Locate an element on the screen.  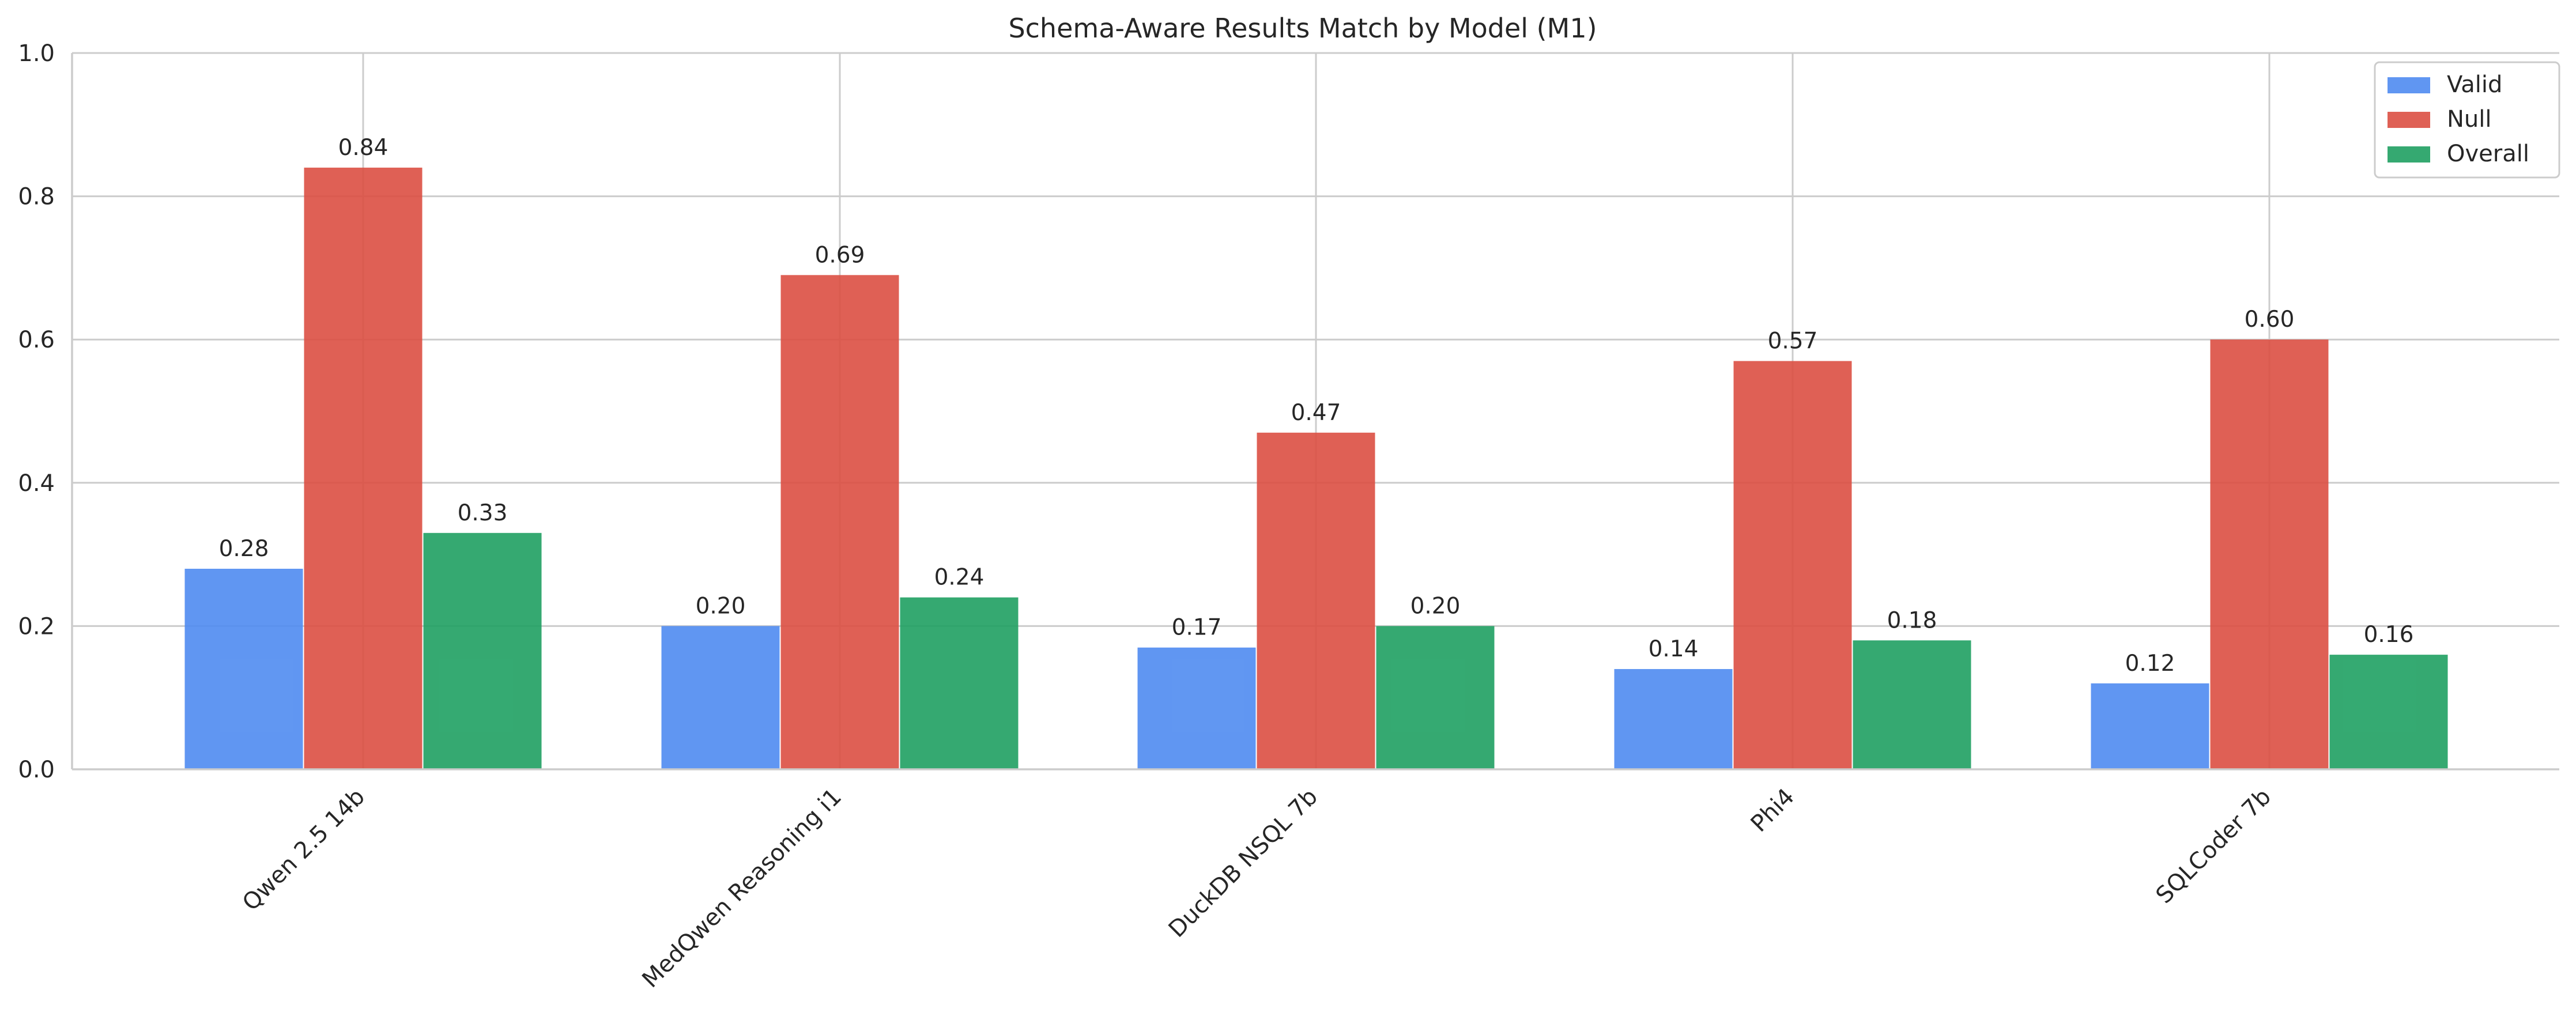
legend: Valid Null Overall is located at coordinates (2467, 120).